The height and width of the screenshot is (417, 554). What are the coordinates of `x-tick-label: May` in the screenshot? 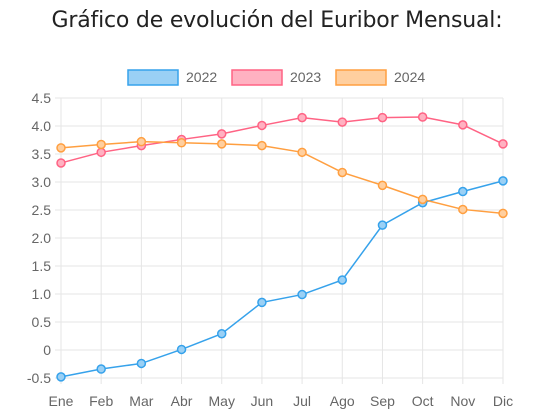 It's located at (222, 401).